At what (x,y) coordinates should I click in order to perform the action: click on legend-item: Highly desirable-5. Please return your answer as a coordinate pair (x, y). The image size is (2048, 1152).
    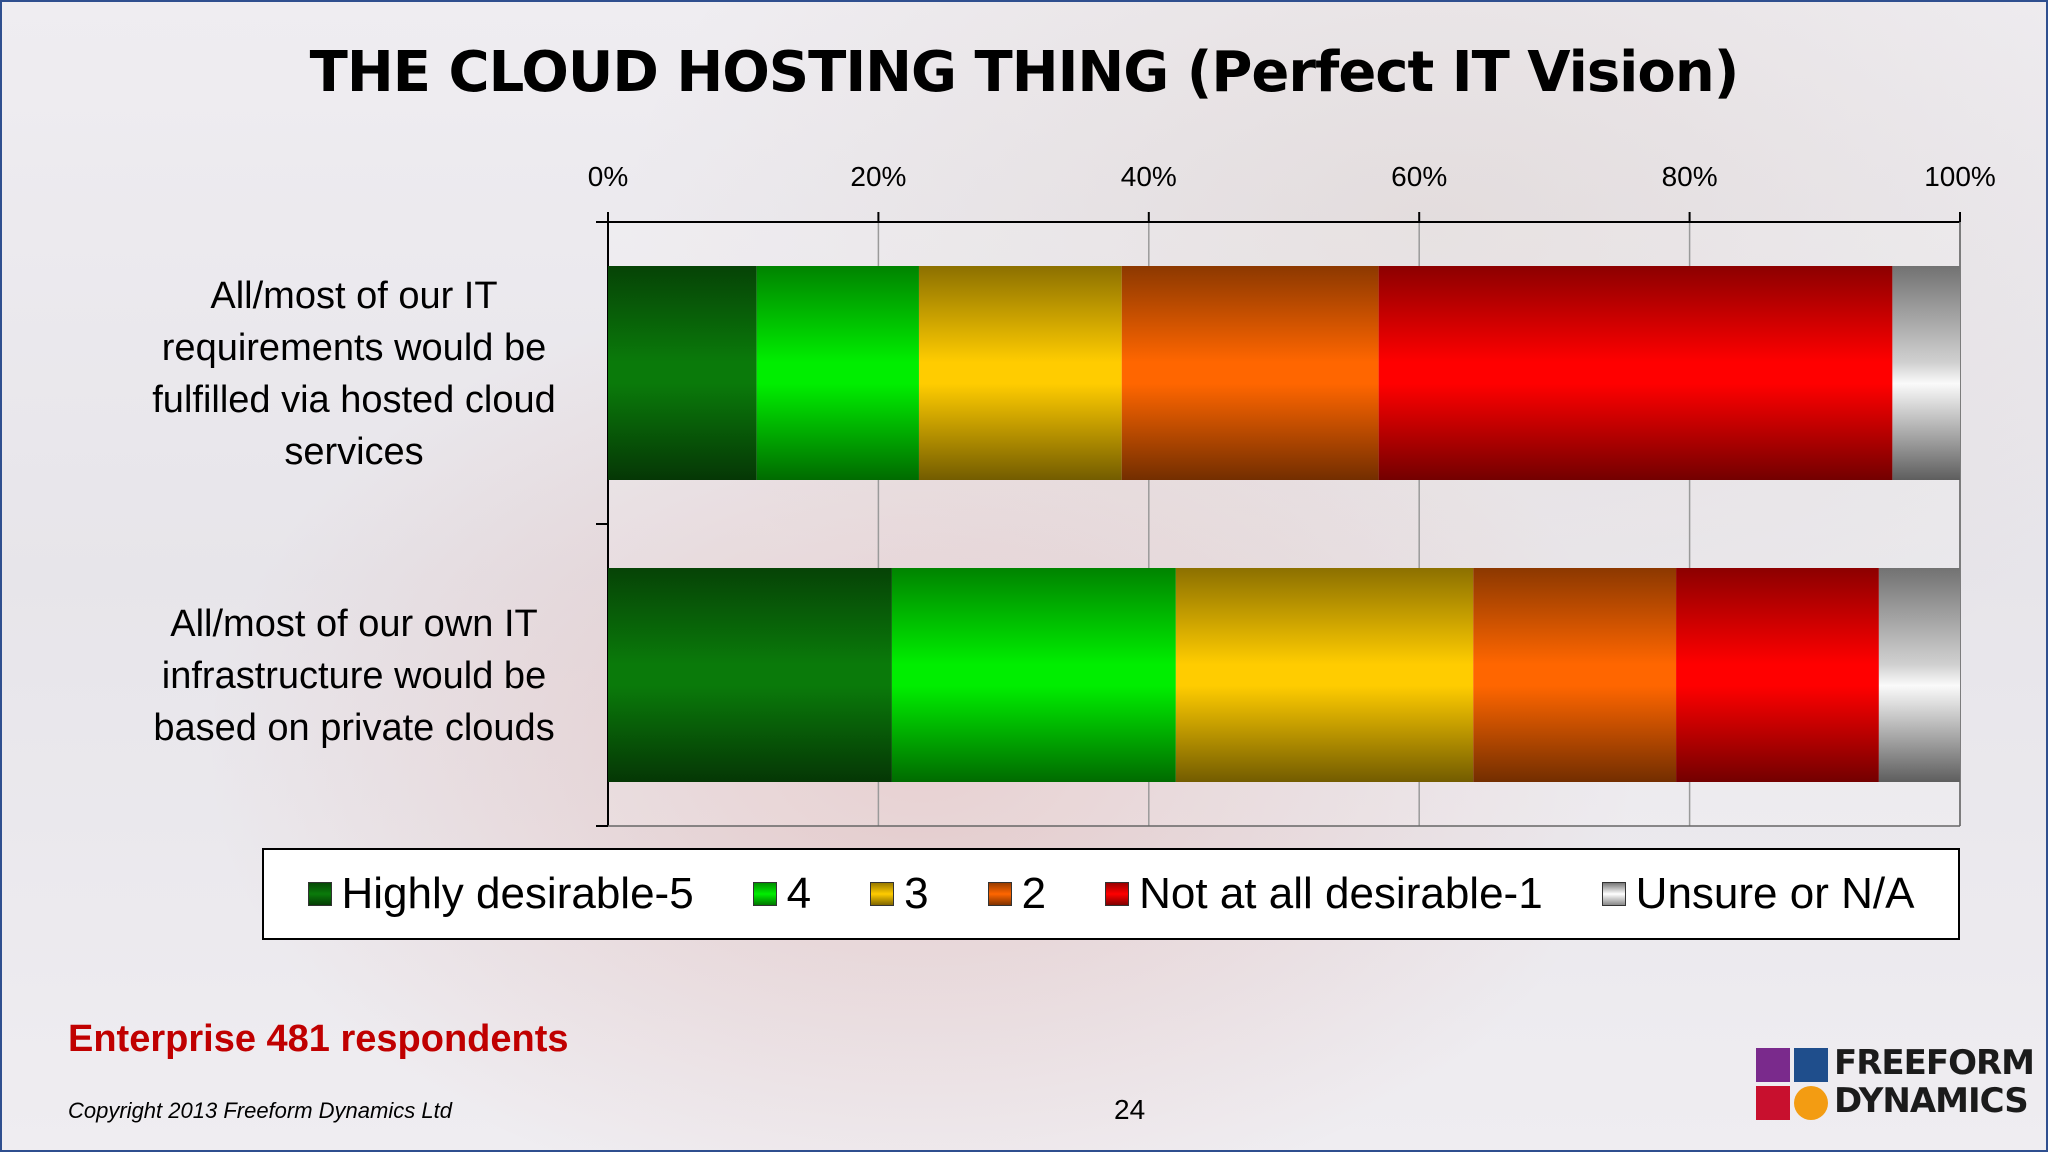
    Looking at the image, I should click on (500, 894).